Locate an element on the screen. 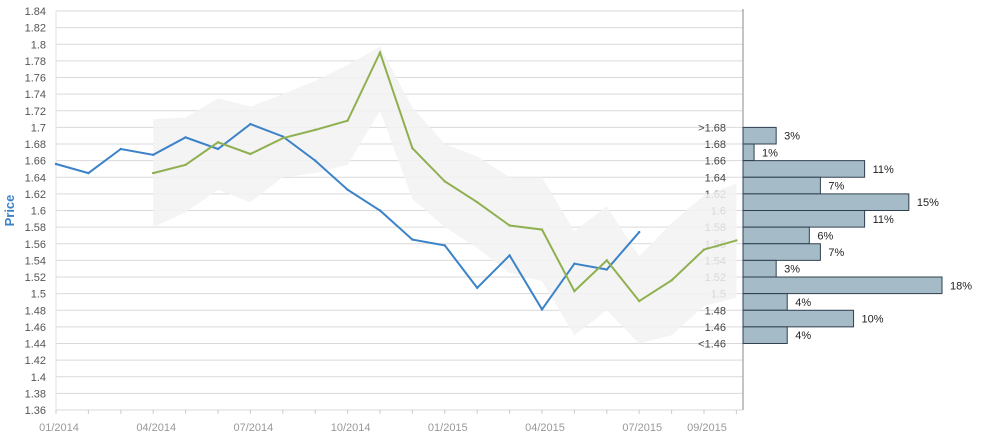 The width and height of the screenshot is (983, 444). x-tick-label: 04/2015 is located at coordinates (545, 428).